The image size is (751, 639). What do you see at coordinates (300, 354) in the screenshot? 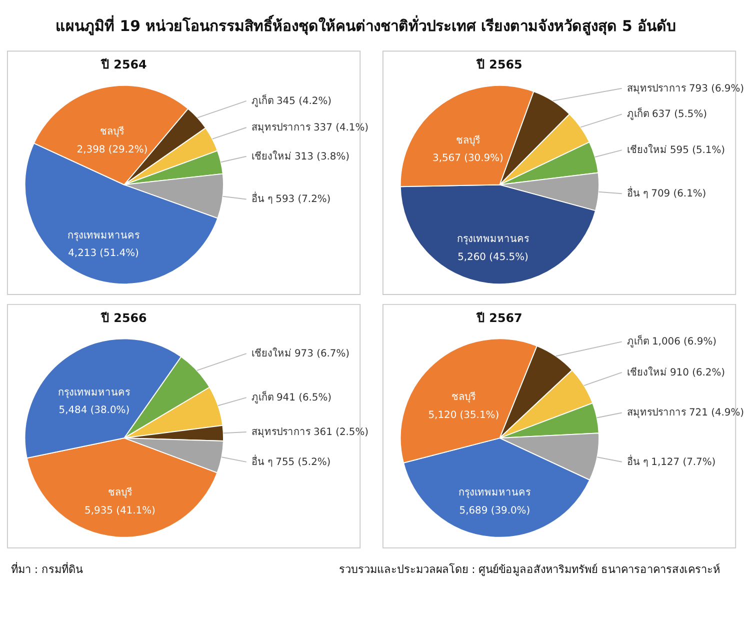
I see `slice-label: เชียงใหม่ 973 (6.7%)` at bounding box center [300, 354].